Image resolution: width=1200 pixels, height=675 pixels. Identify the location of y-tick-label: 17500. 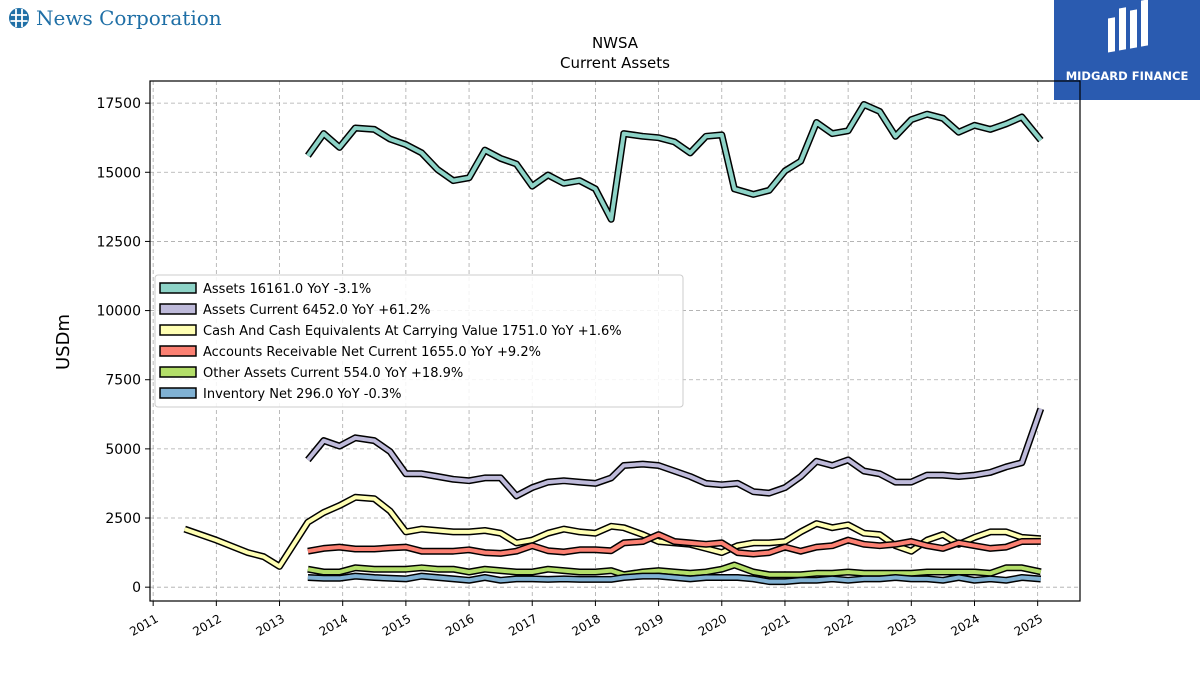
(118, 104).